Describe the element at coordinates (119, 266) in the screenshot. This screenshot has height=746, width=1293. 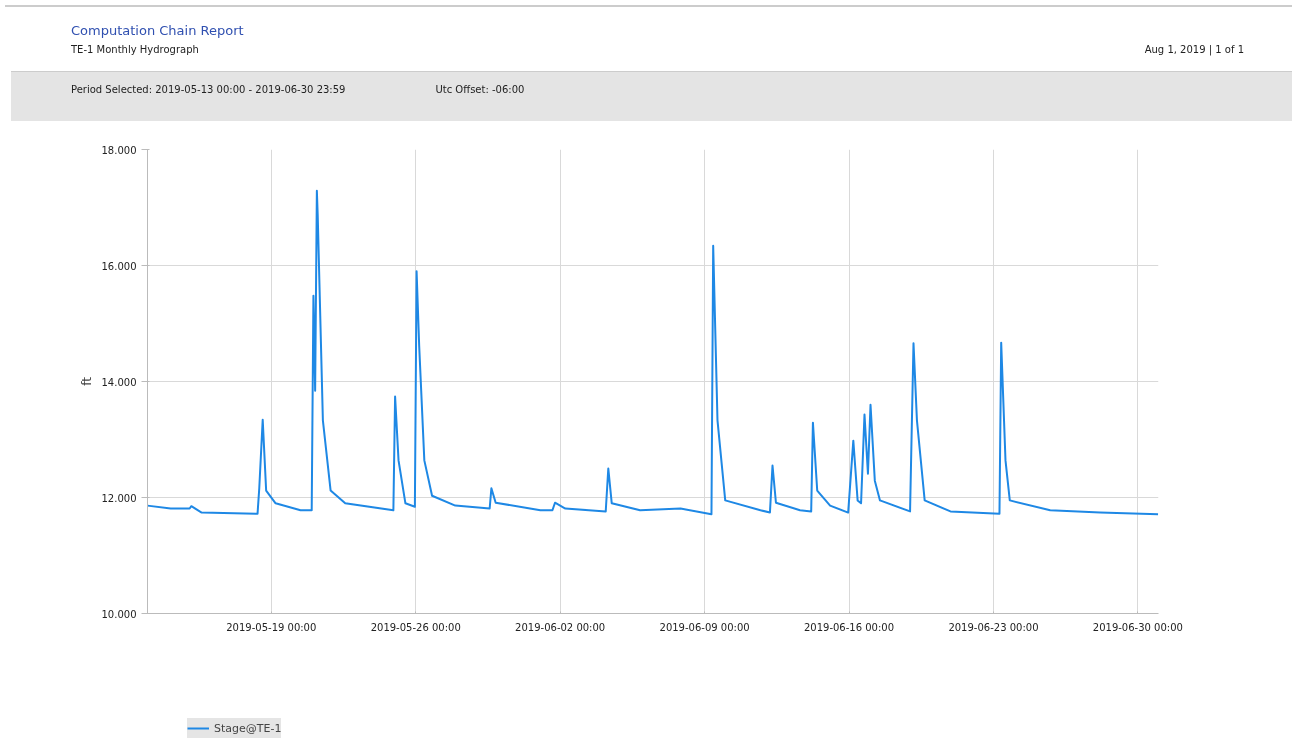
I see `y-tick-label: 16.000` at that location.